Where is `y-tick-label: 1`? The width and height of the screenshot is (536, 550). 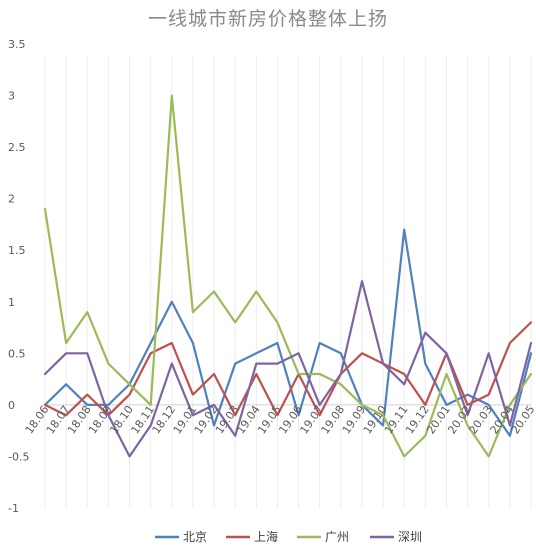
y-tick-label: 1 is located at coordinates (11, 302).